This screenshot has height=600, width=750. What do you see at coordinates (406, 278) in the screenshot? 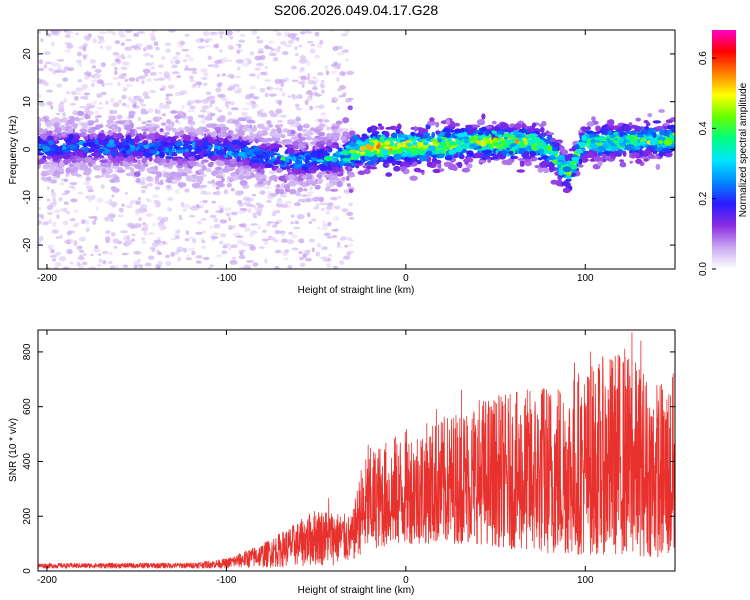
I see `heatmap-xtick-label: 0` at bounding box center [406, 278].